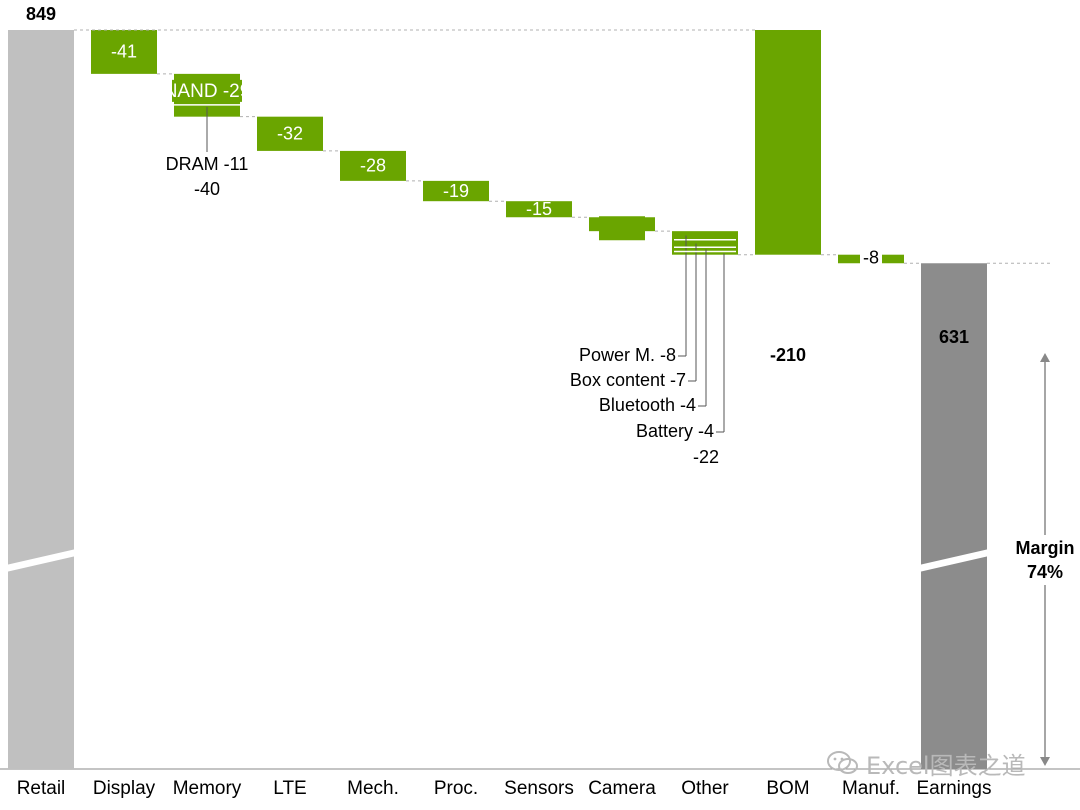 The height and width of the screenshot is (810, 1080). What do you see at coordinates (954, 560) in the screenshot?
I see `axis-break-earnings` at bounding box center [954, 560].